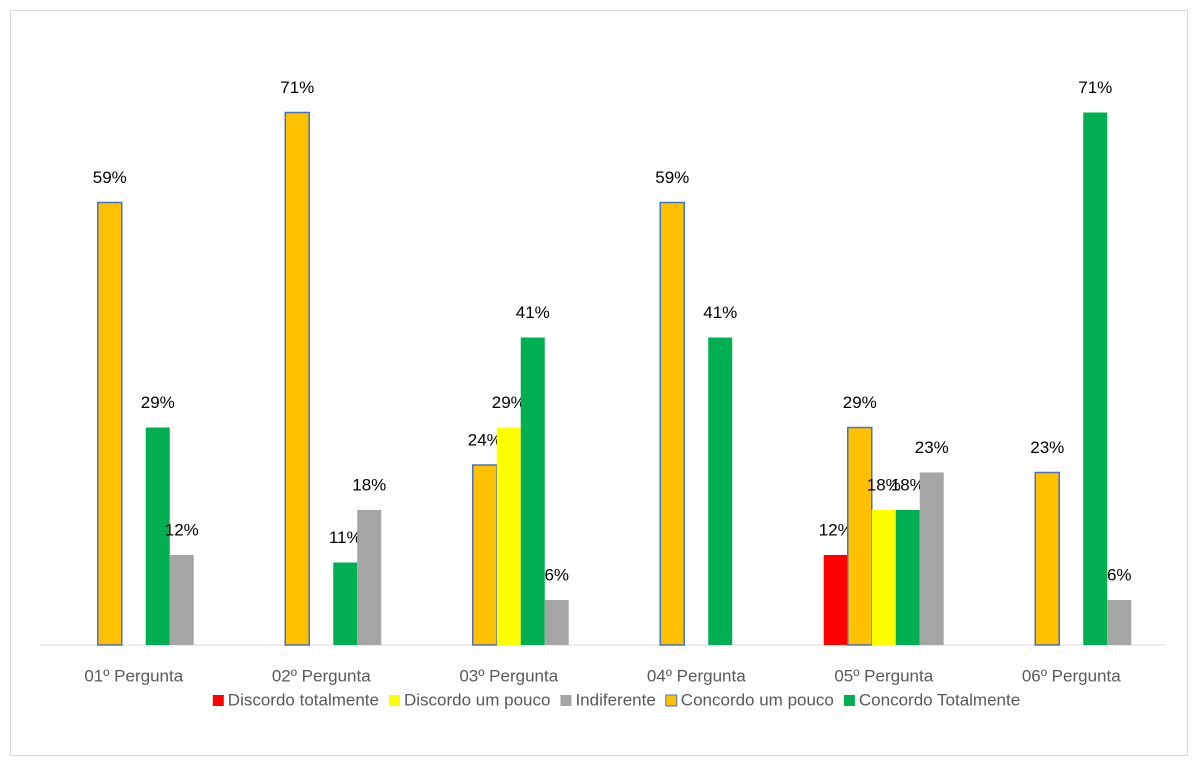 The height and width of the screenshot is (761, 1193). What do you see at coordinates (345, 537) in the screenshot?
I see `data-label: 11%` at bounding box center [345, 537].